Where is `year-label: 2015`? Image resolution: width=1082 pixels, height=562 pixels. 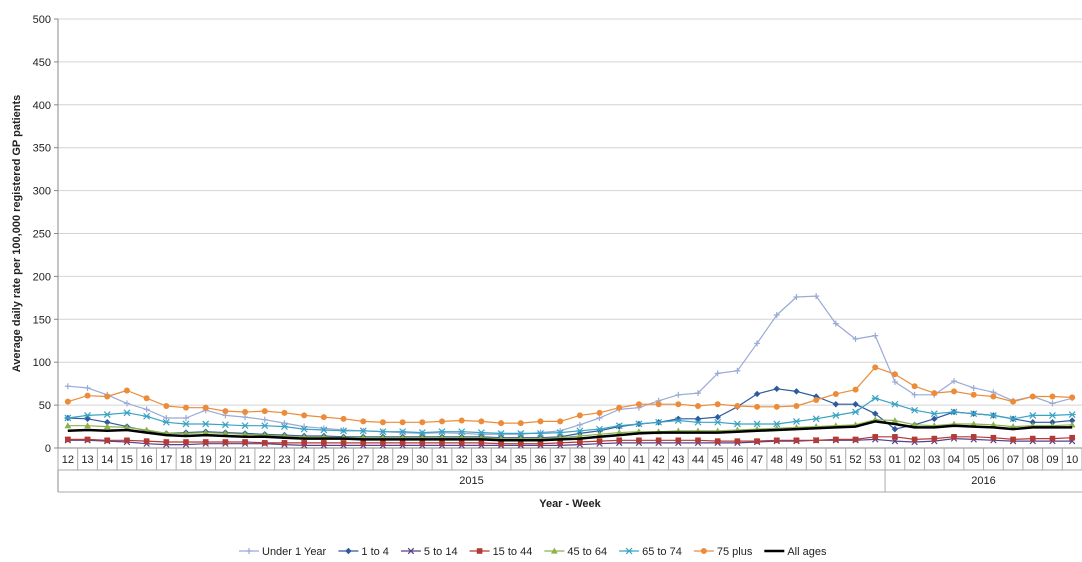 year-label: 2015 is located at coordinates (471, 481).